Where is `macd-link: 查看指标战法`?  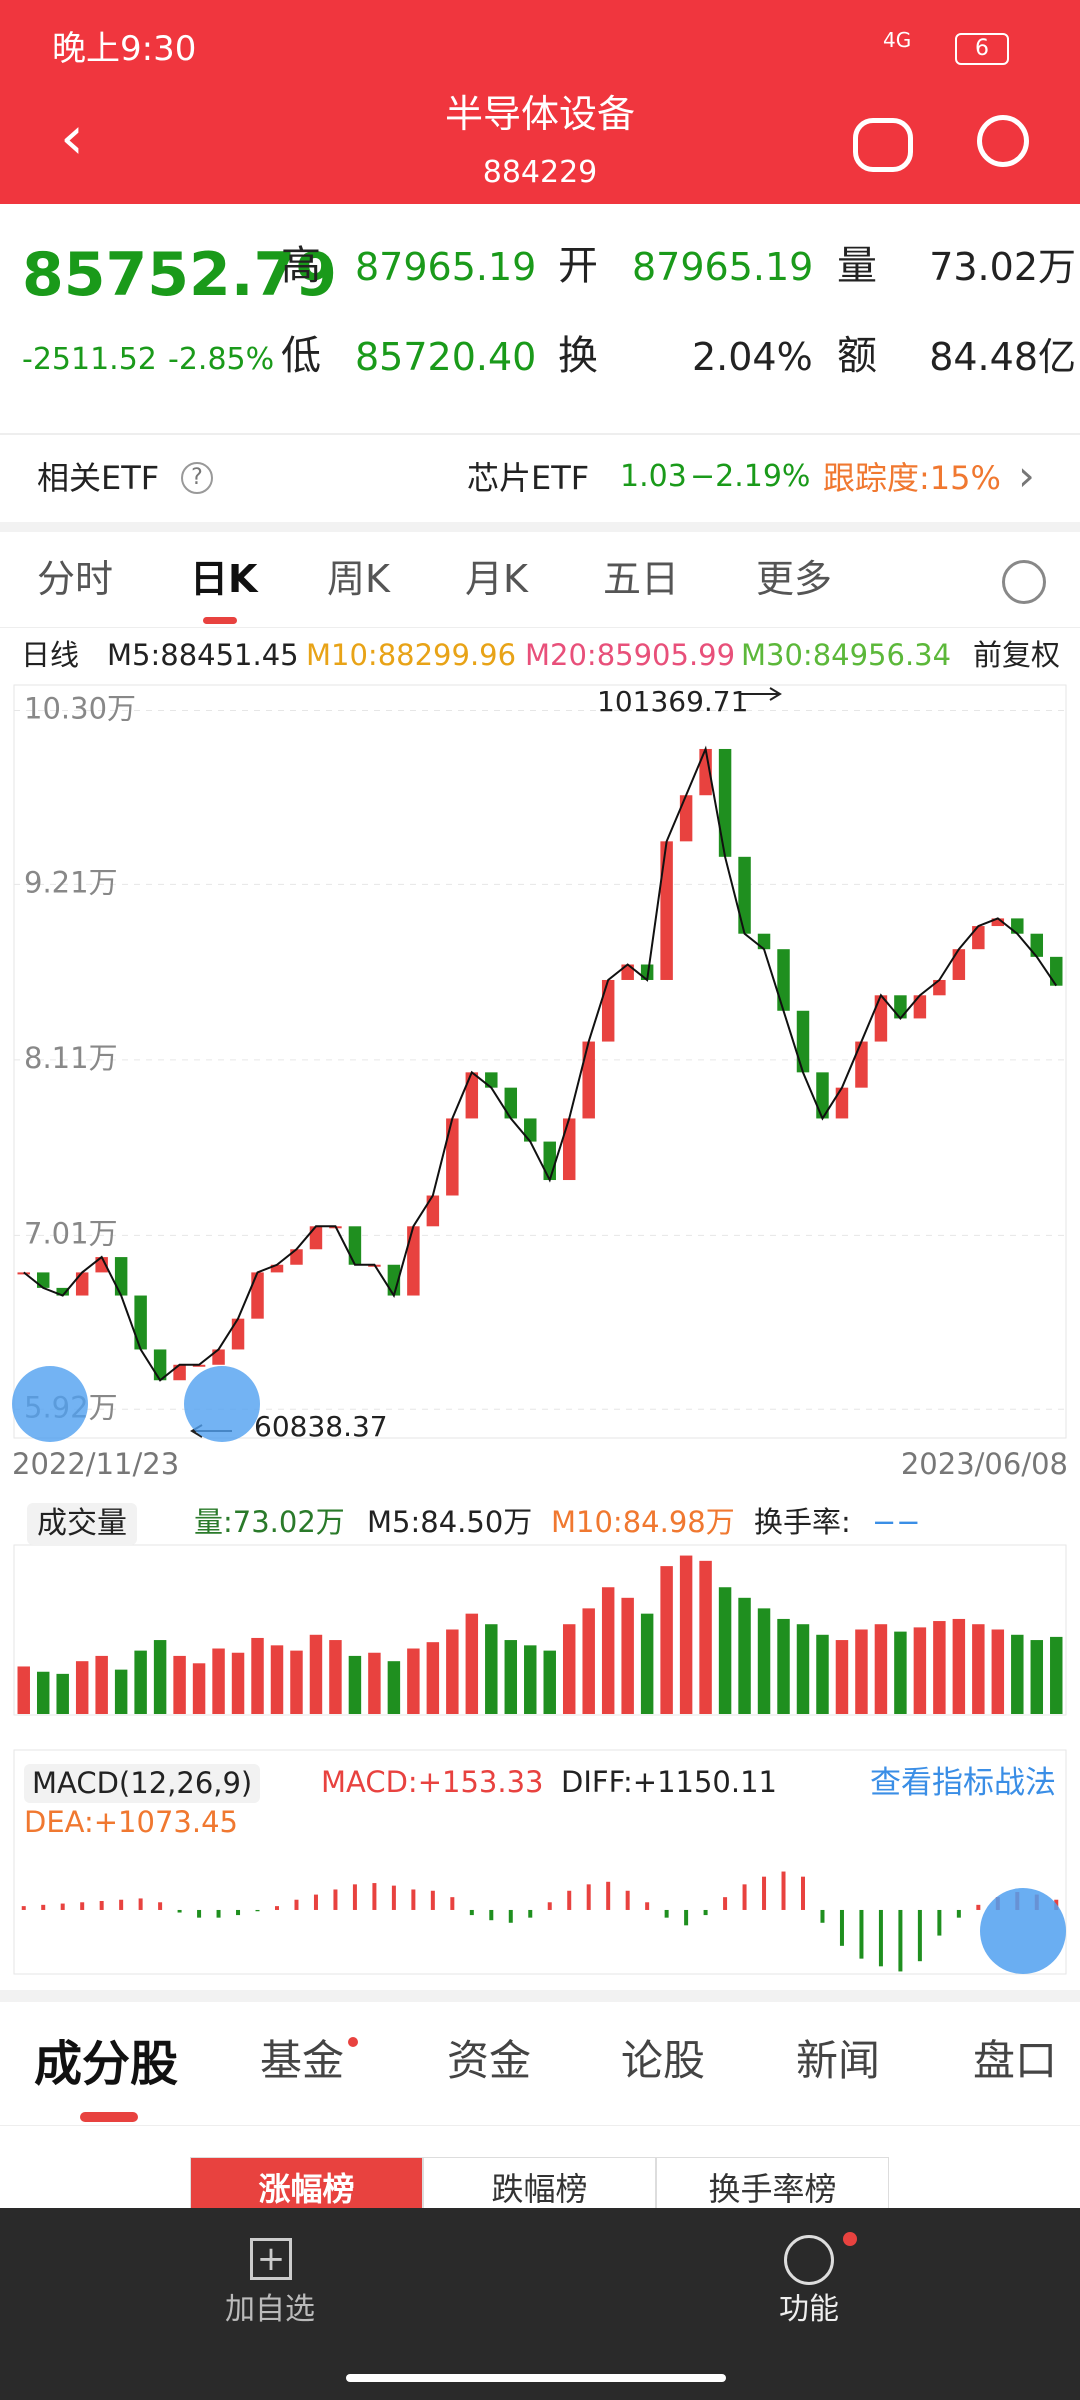 macd-link: 查看指标战法 is located at coordinates (963, 1783).